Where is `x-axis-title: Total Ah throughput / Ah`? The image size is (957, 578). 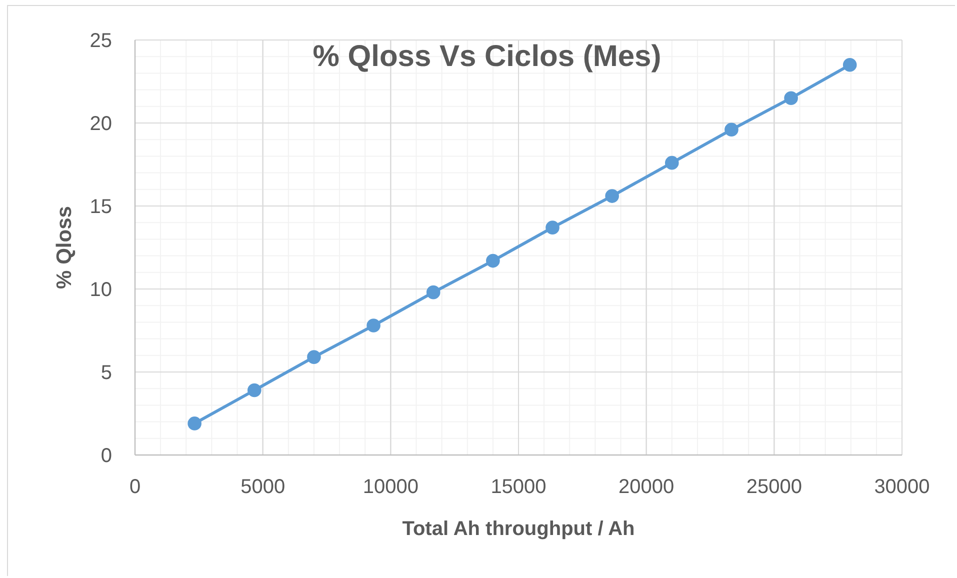 x-axis-title: Total Ah throughput / Ah is located at coordinates (518, 529).